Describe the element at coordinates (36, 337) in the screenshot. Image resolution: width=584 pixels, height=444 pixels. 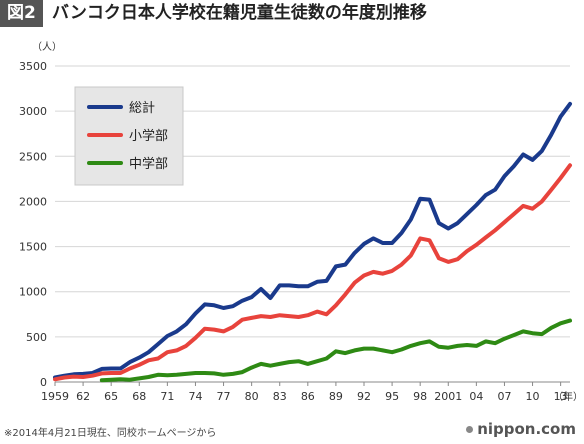
I see `y-tick-label: 500` at that location.